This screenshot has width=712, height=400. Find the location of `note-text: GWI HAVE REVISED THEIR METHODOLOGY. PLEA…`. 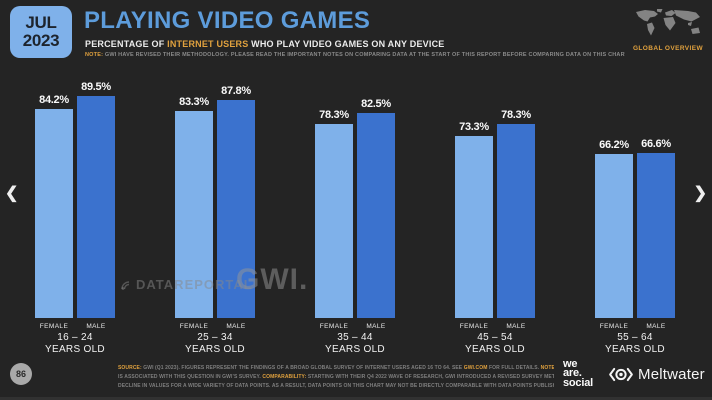

note-text: GWI HAVE REVISED THEIR METHODOLOGY. PLEA… is located at coordinates (364, 55).